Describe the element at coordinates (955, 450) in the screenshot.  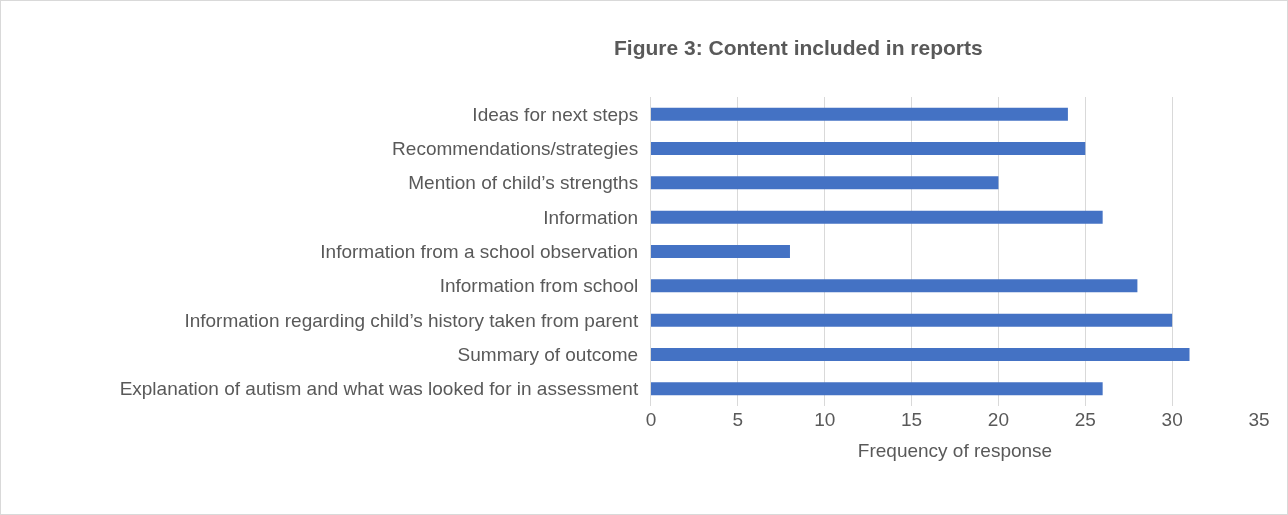
I see `x-axis-title: Frequency of response` at that location.